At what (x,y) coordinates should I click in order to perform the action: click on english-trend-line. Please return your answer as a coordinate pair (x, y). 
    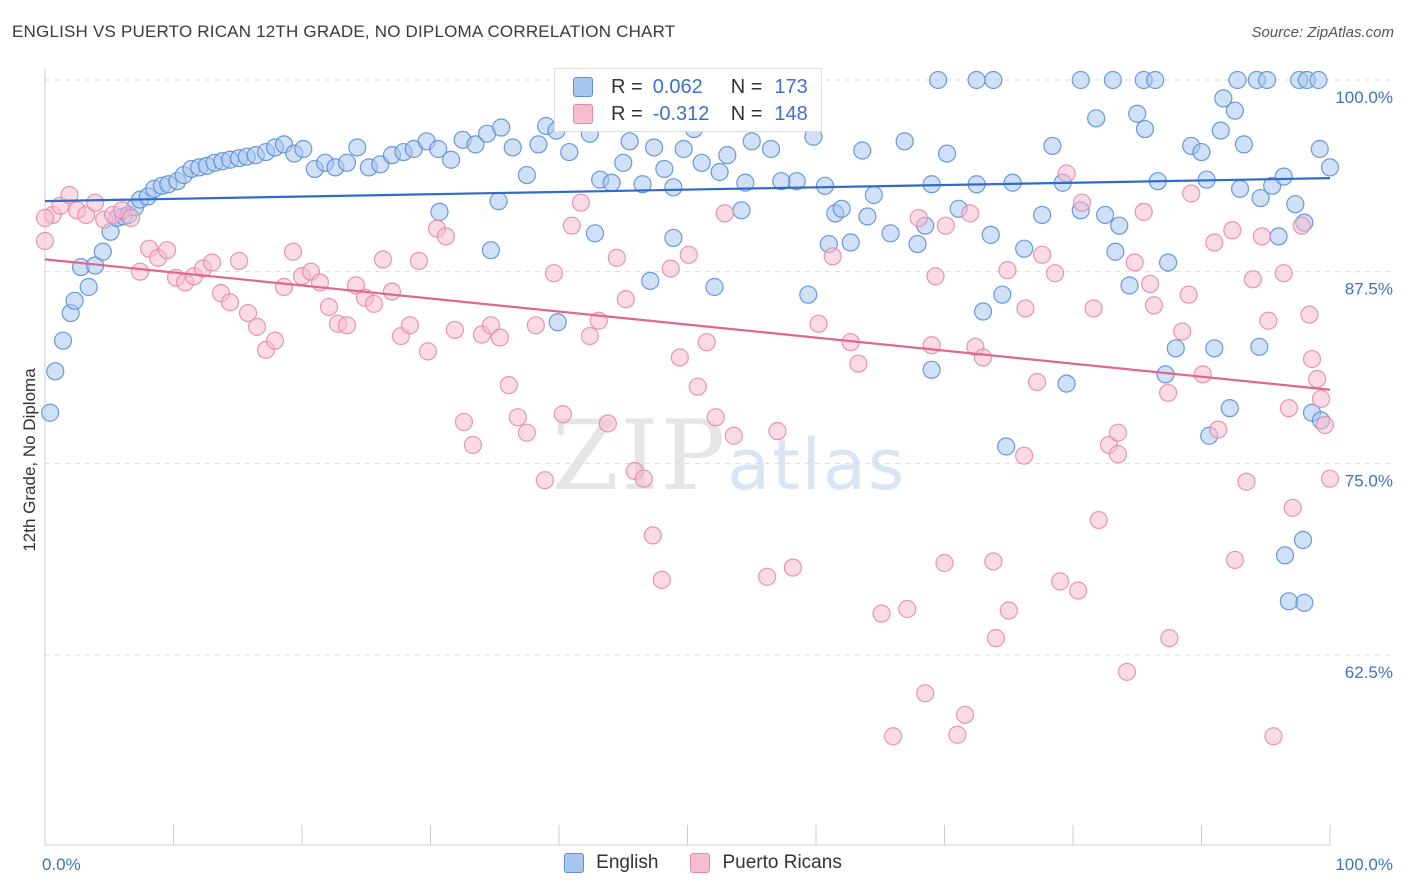
    Looking at the image, I should click on (687, 190).